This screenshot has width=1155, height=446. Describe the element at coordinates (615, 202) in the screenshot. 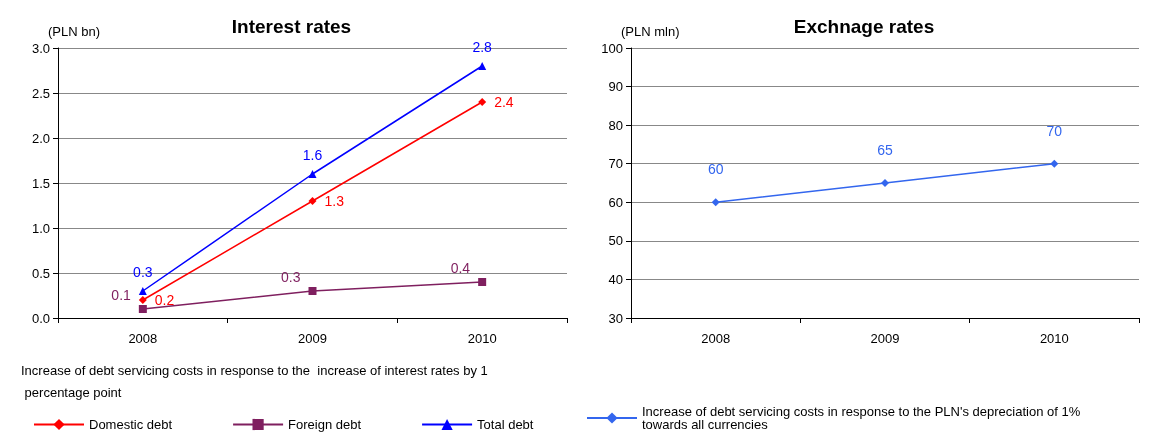

I see `y-tick-label: 60` at that location.